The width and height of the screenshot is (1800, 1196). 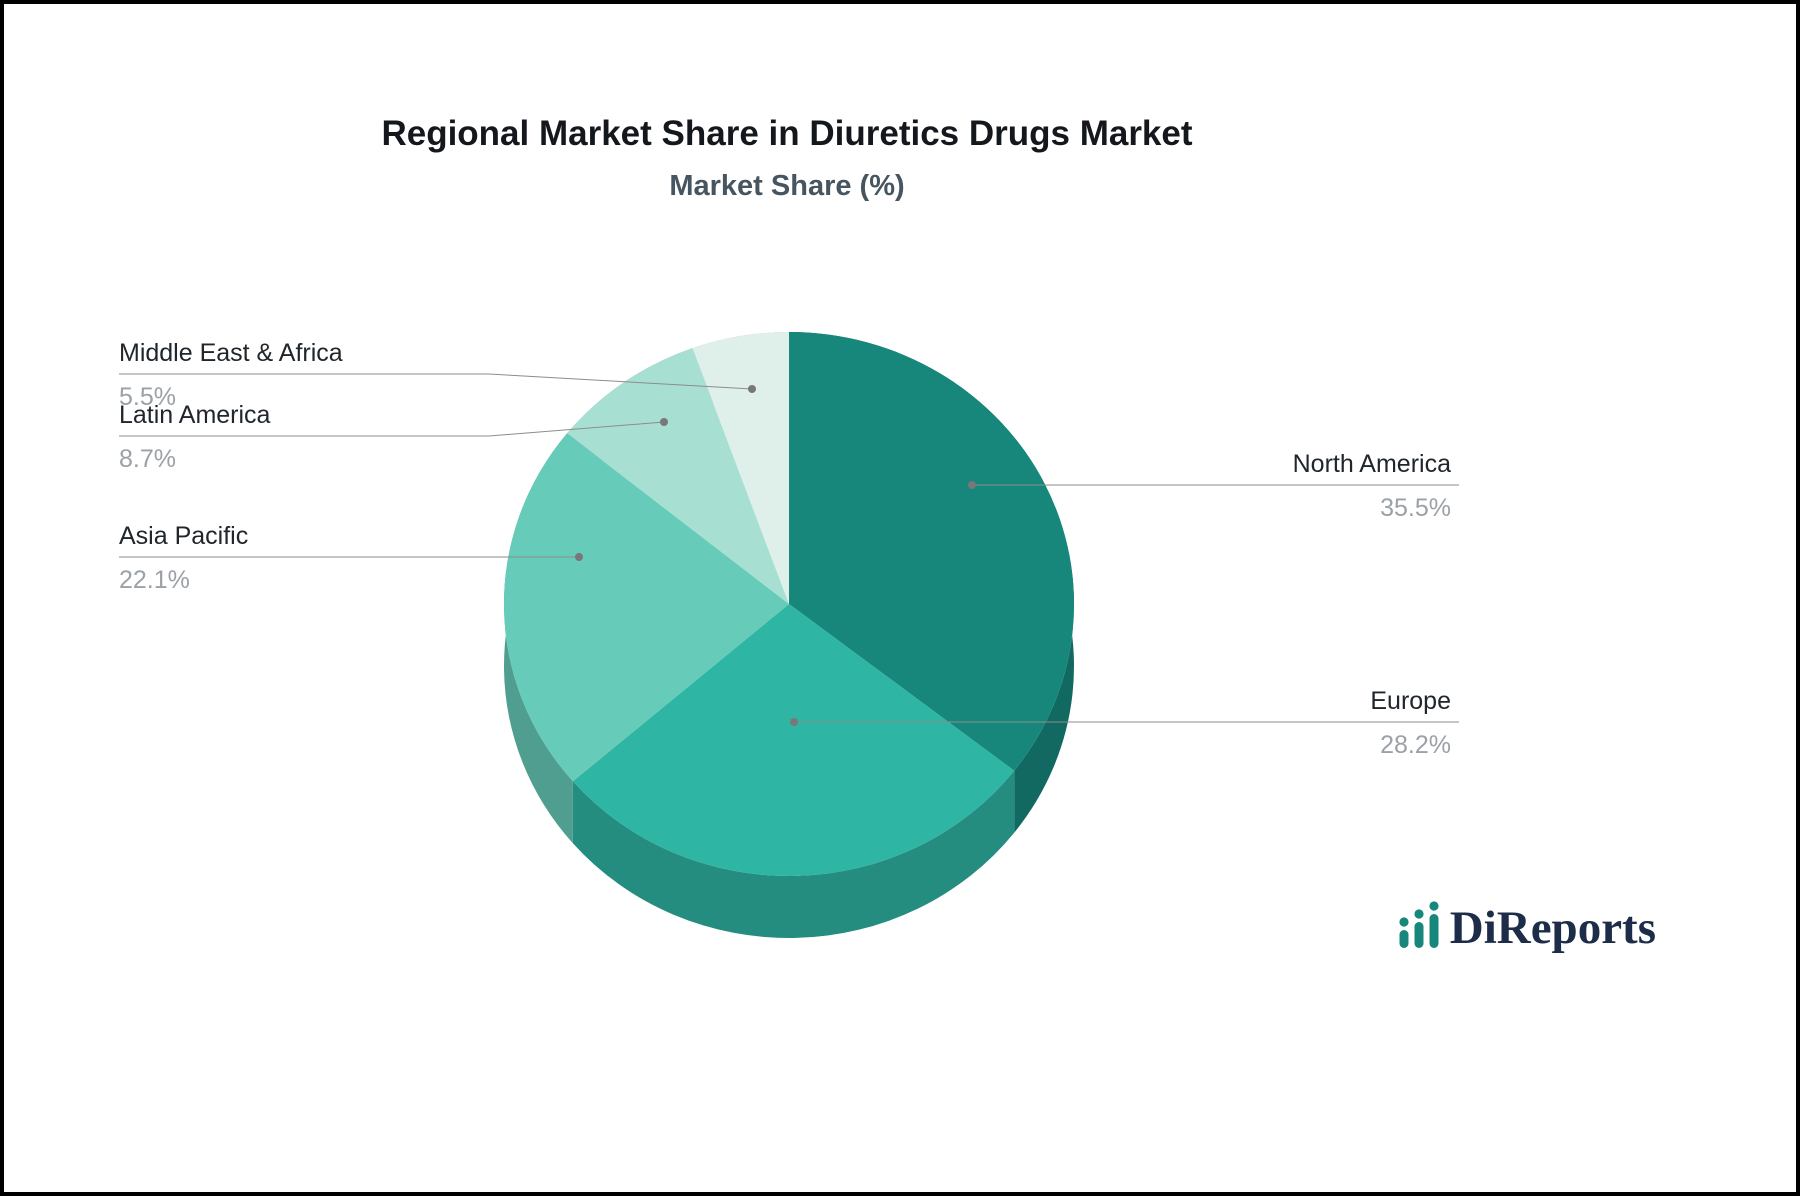 I want to click on slice-label-value-asia-pacific: 22.1%, so click(x=154, y=580).